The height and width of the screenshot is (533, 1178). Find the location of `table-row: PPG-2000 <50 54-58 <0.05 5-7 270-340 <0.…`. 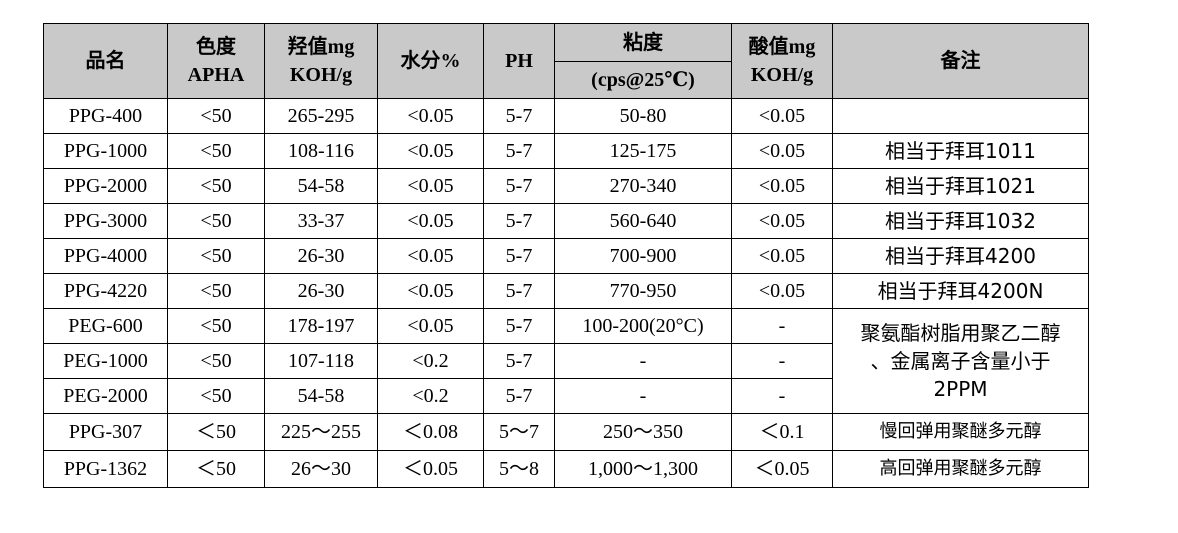

table-row: PPG-2000 <50 54-58 <0.05 5-7 270-340 <0.… is located at coordinates (566, 186).